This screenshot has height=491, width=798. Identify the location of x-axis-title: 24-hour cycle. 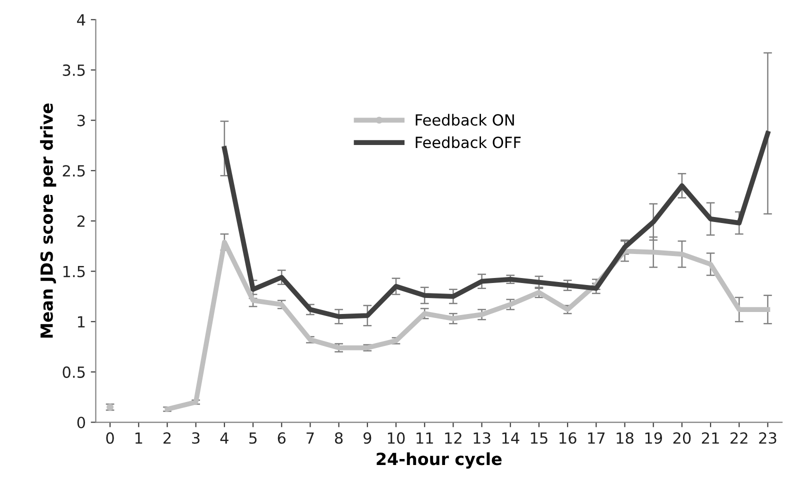
(439, 460).